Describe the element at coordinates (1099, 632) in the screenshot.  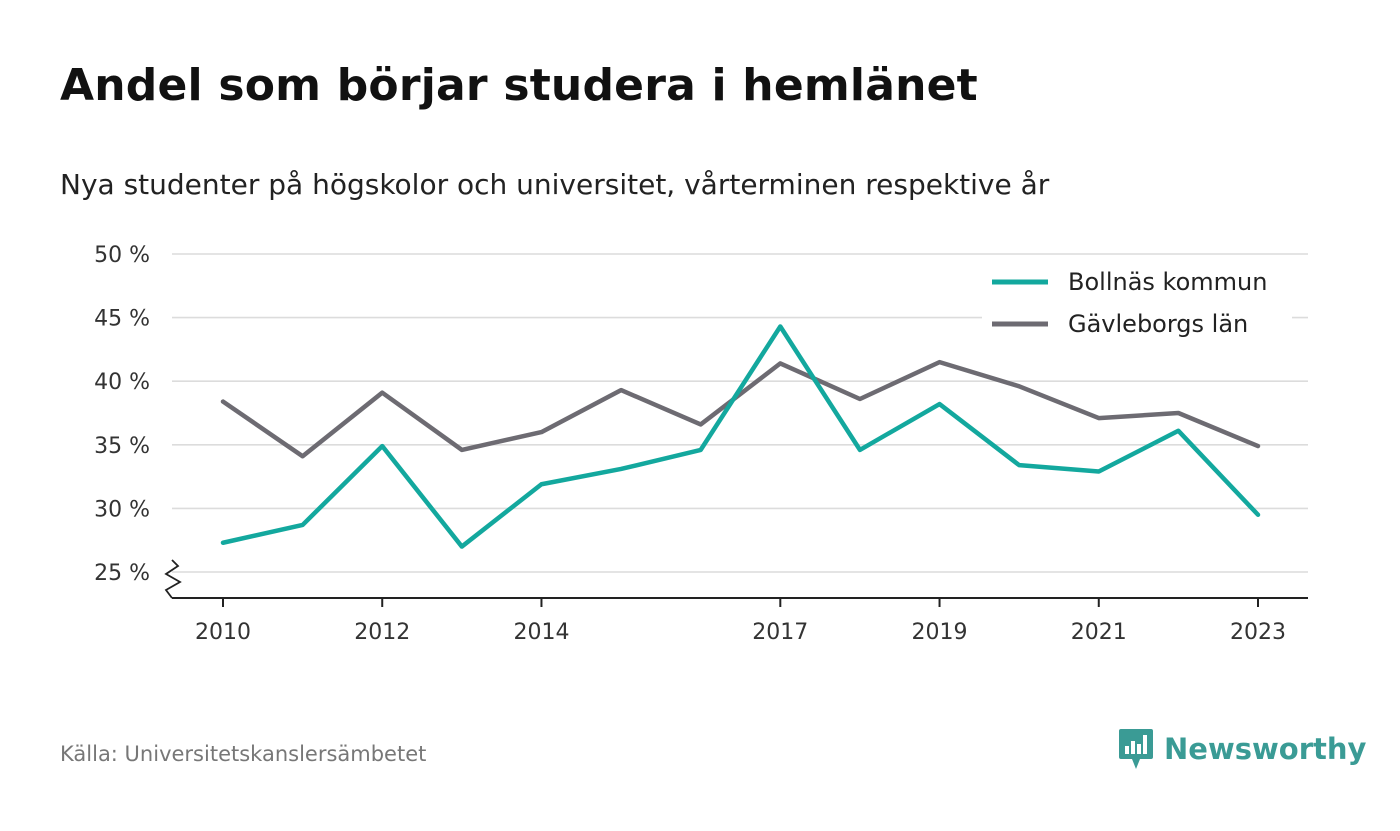
I see `x-tick-label: 2021` at that location.